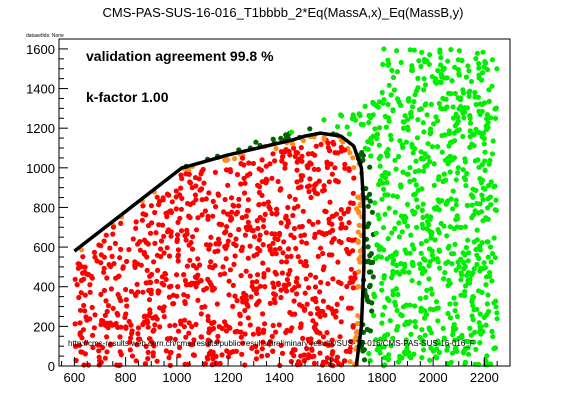 The image size is (567, 407). What do you see at coordinates (44, 207) in the screenshot?
I see `y-tick-label: 800` at bounding box center [44, 207].